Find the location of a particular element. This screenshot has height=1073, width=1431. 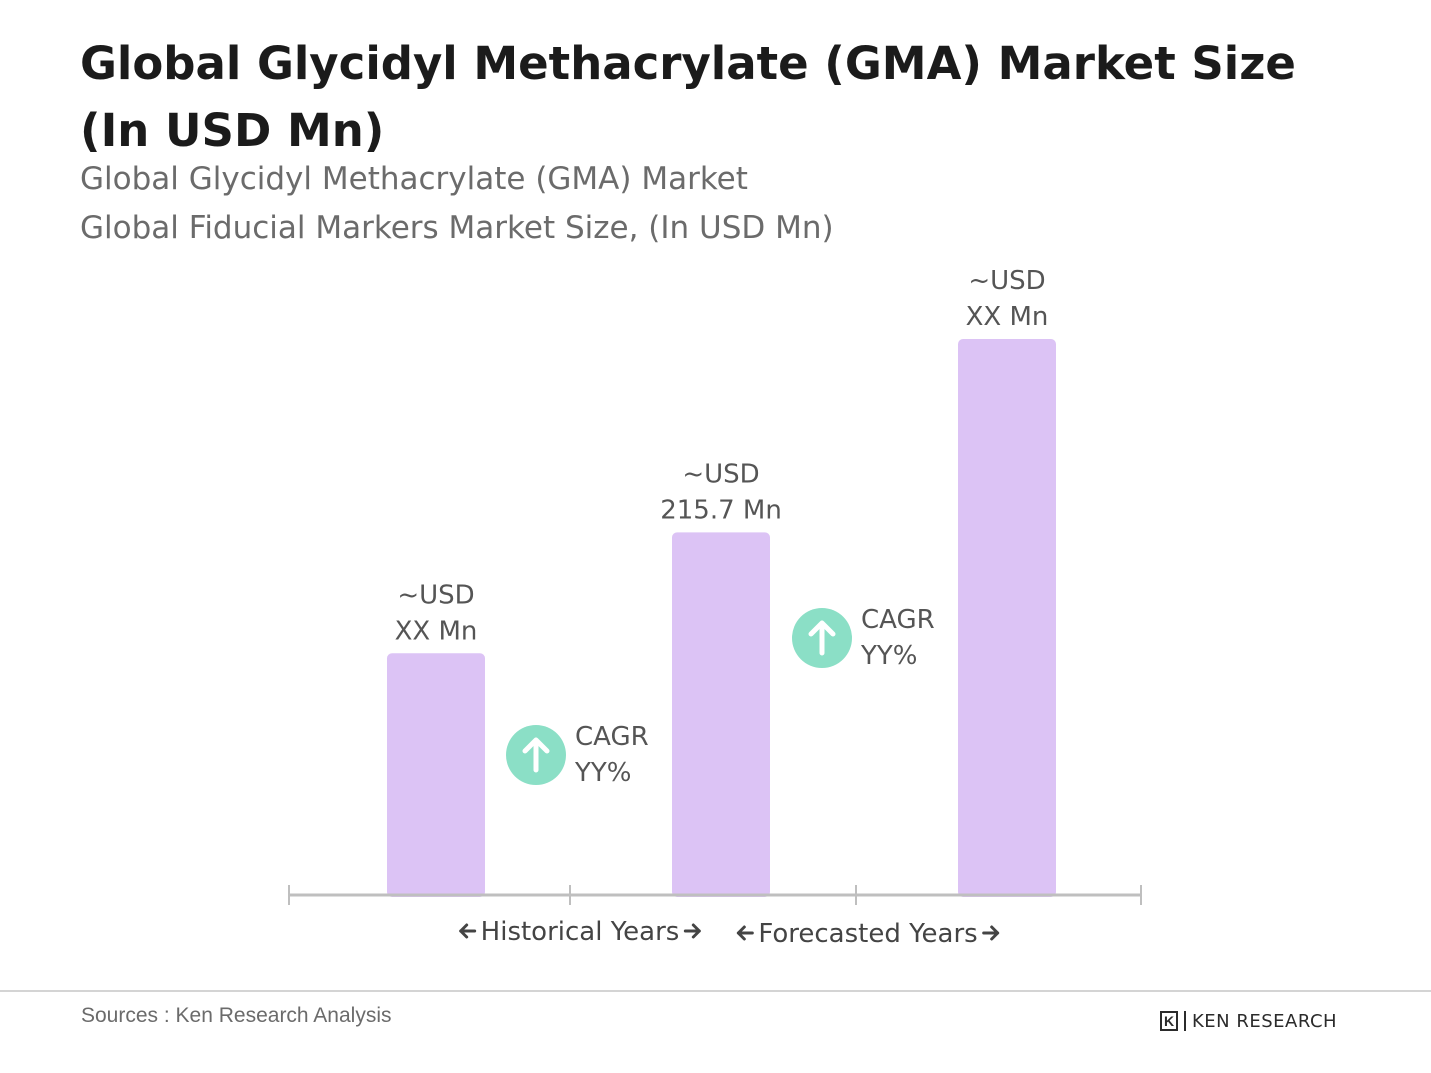

period-label-2: Forecasted Years is located at coordinates (867, 934).